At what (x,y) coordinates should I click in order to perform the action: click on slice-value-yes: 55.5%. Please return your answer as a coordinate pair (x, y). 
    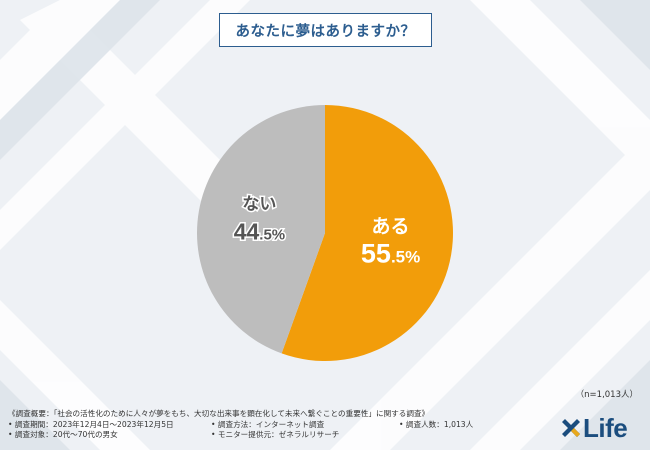
    Looking at the image, I should click on (390, 253).